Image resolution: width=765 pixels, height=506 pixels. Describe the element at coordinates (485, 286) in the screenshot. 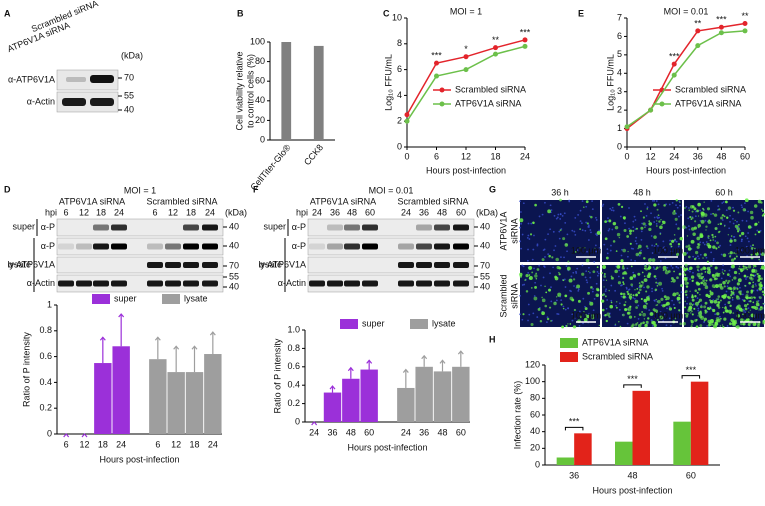

I see `marker-label: 40` at that location.